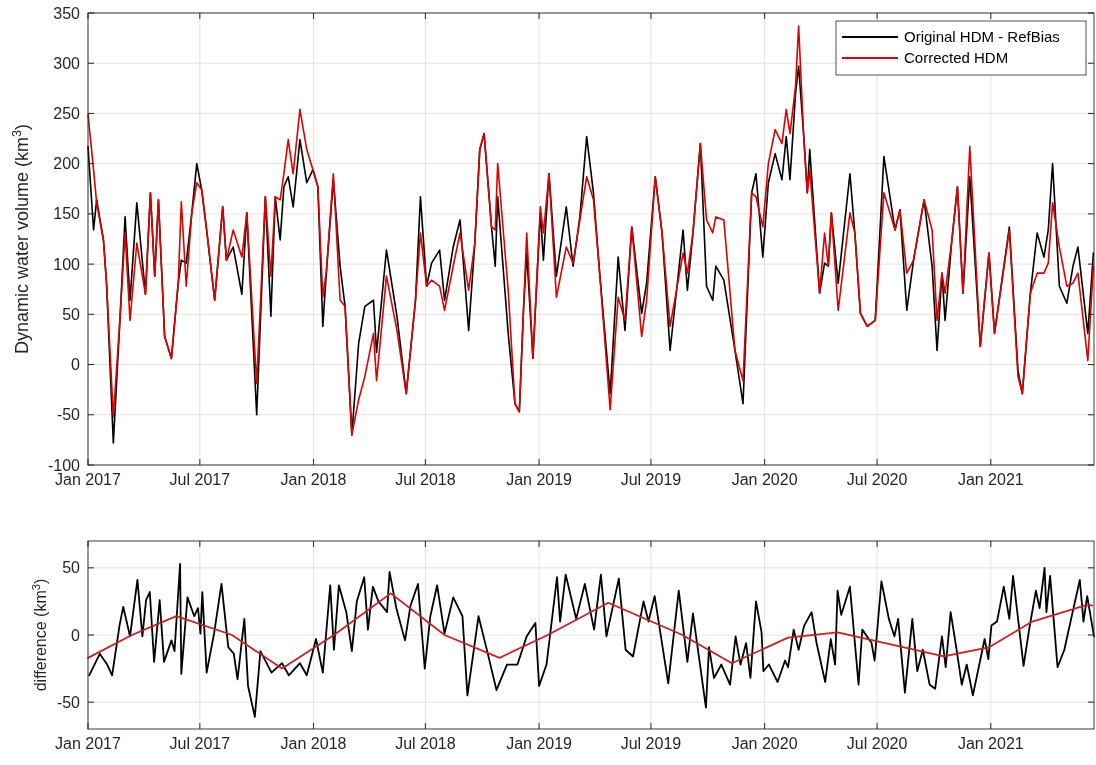 The width and height of the screenshot is (1096, 765). Describe the element at coordinates (67, 63) in the screenshot. I see `y-tick-label: 300` at that location.